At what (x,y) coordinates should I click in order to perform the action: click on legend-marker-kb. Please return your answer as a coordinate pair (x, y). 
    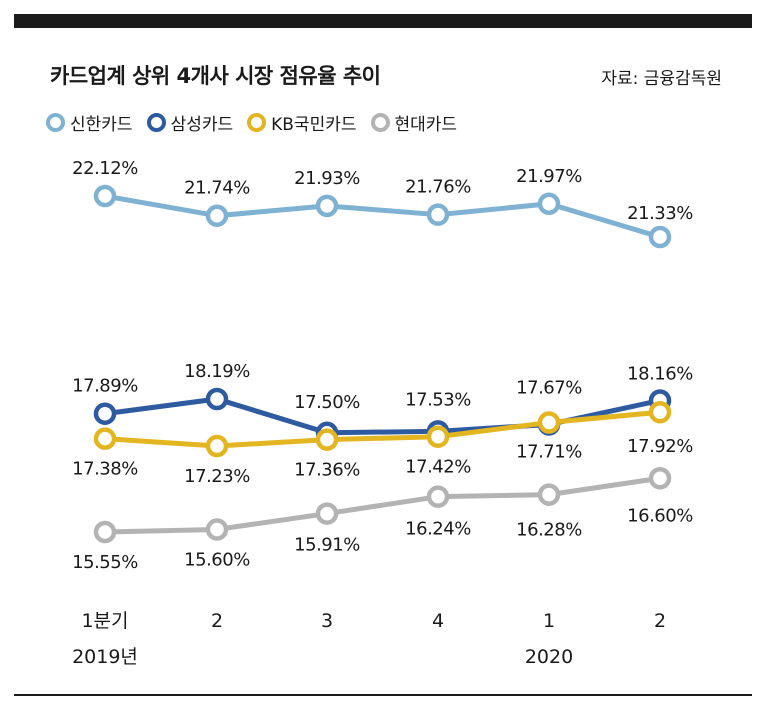
    Looking at the image, I should click on (257, 122).